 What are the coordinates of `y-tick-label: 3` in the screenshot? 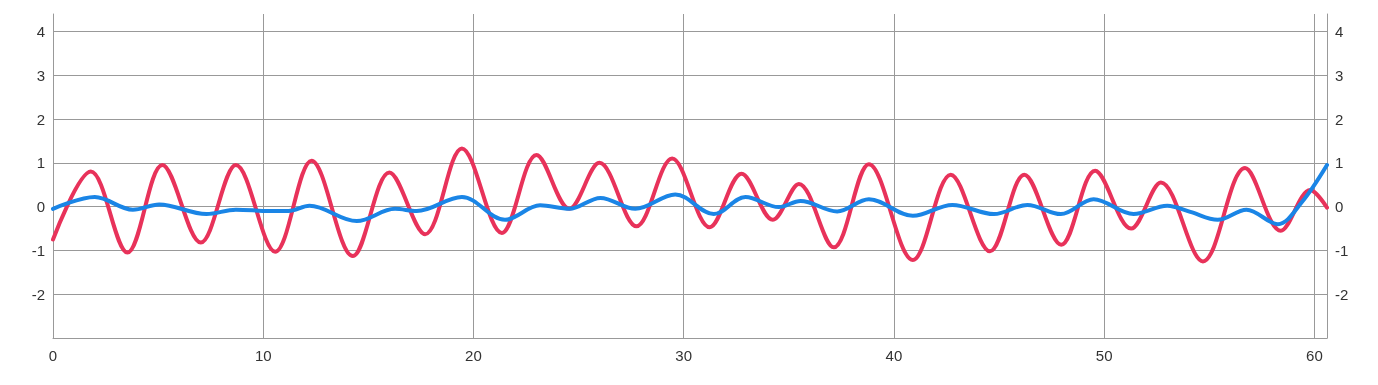 It's located at (40, 75).